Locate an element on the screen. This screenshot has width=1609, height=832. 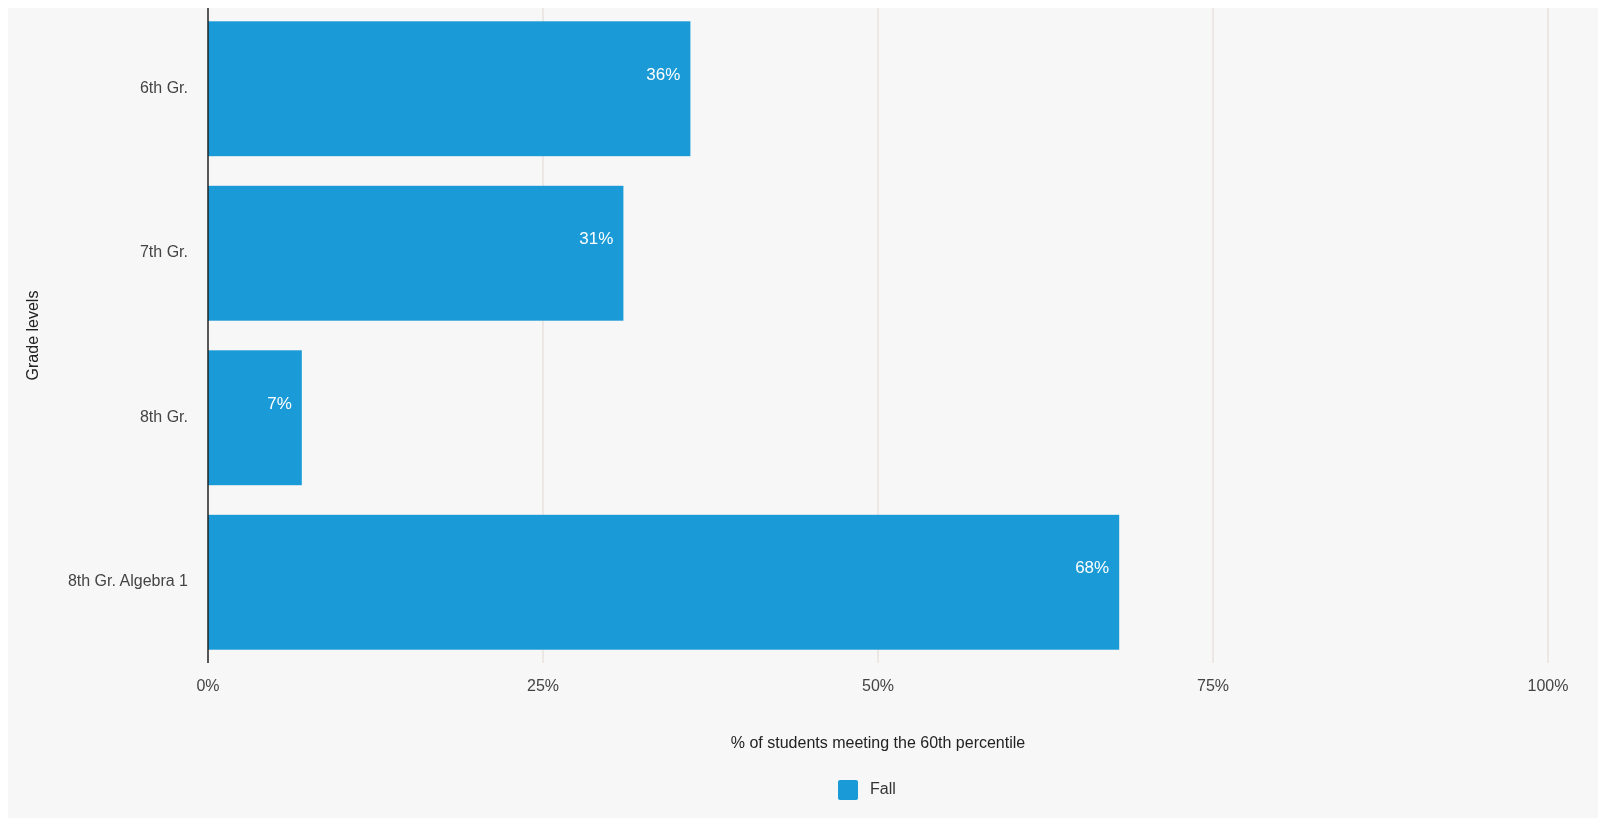
legend-label: Fall is located at coordinates (883, 789).